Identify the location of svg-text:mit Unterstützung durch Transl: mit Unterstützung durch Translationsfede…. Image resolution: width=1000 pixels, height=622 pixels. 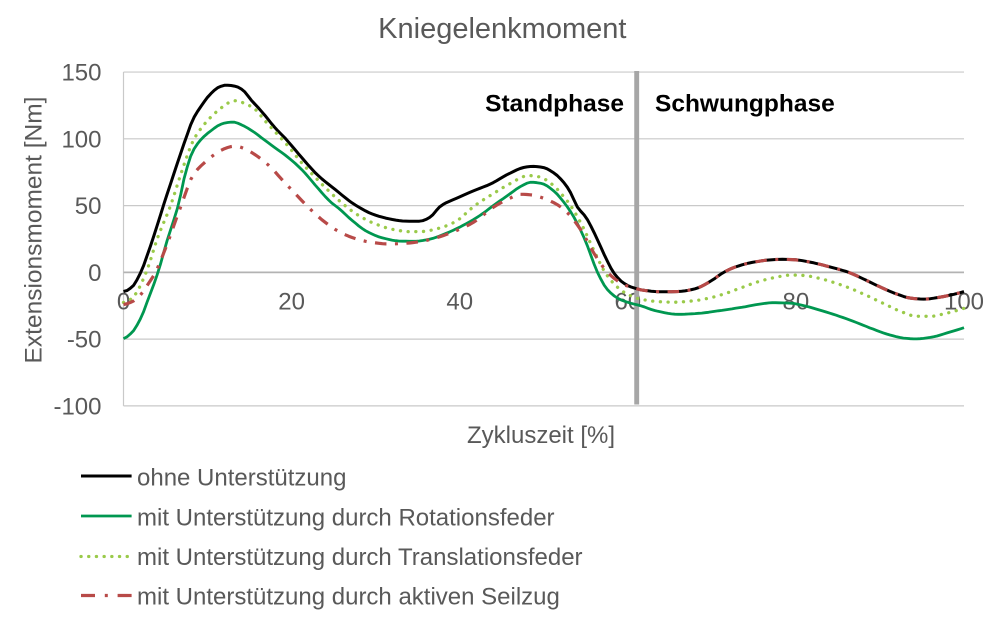
(360, 557).